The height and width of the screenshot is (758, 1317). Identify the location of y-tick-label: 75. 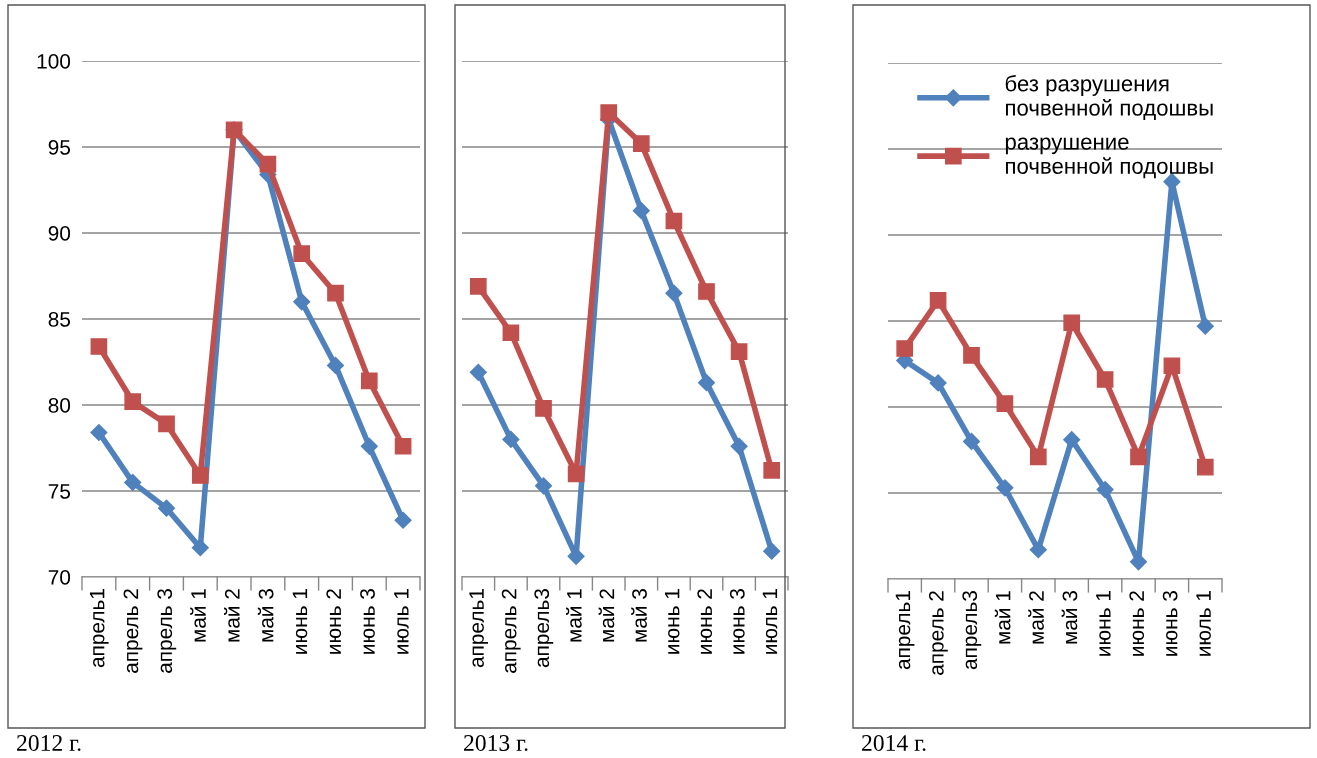
(59, 491).